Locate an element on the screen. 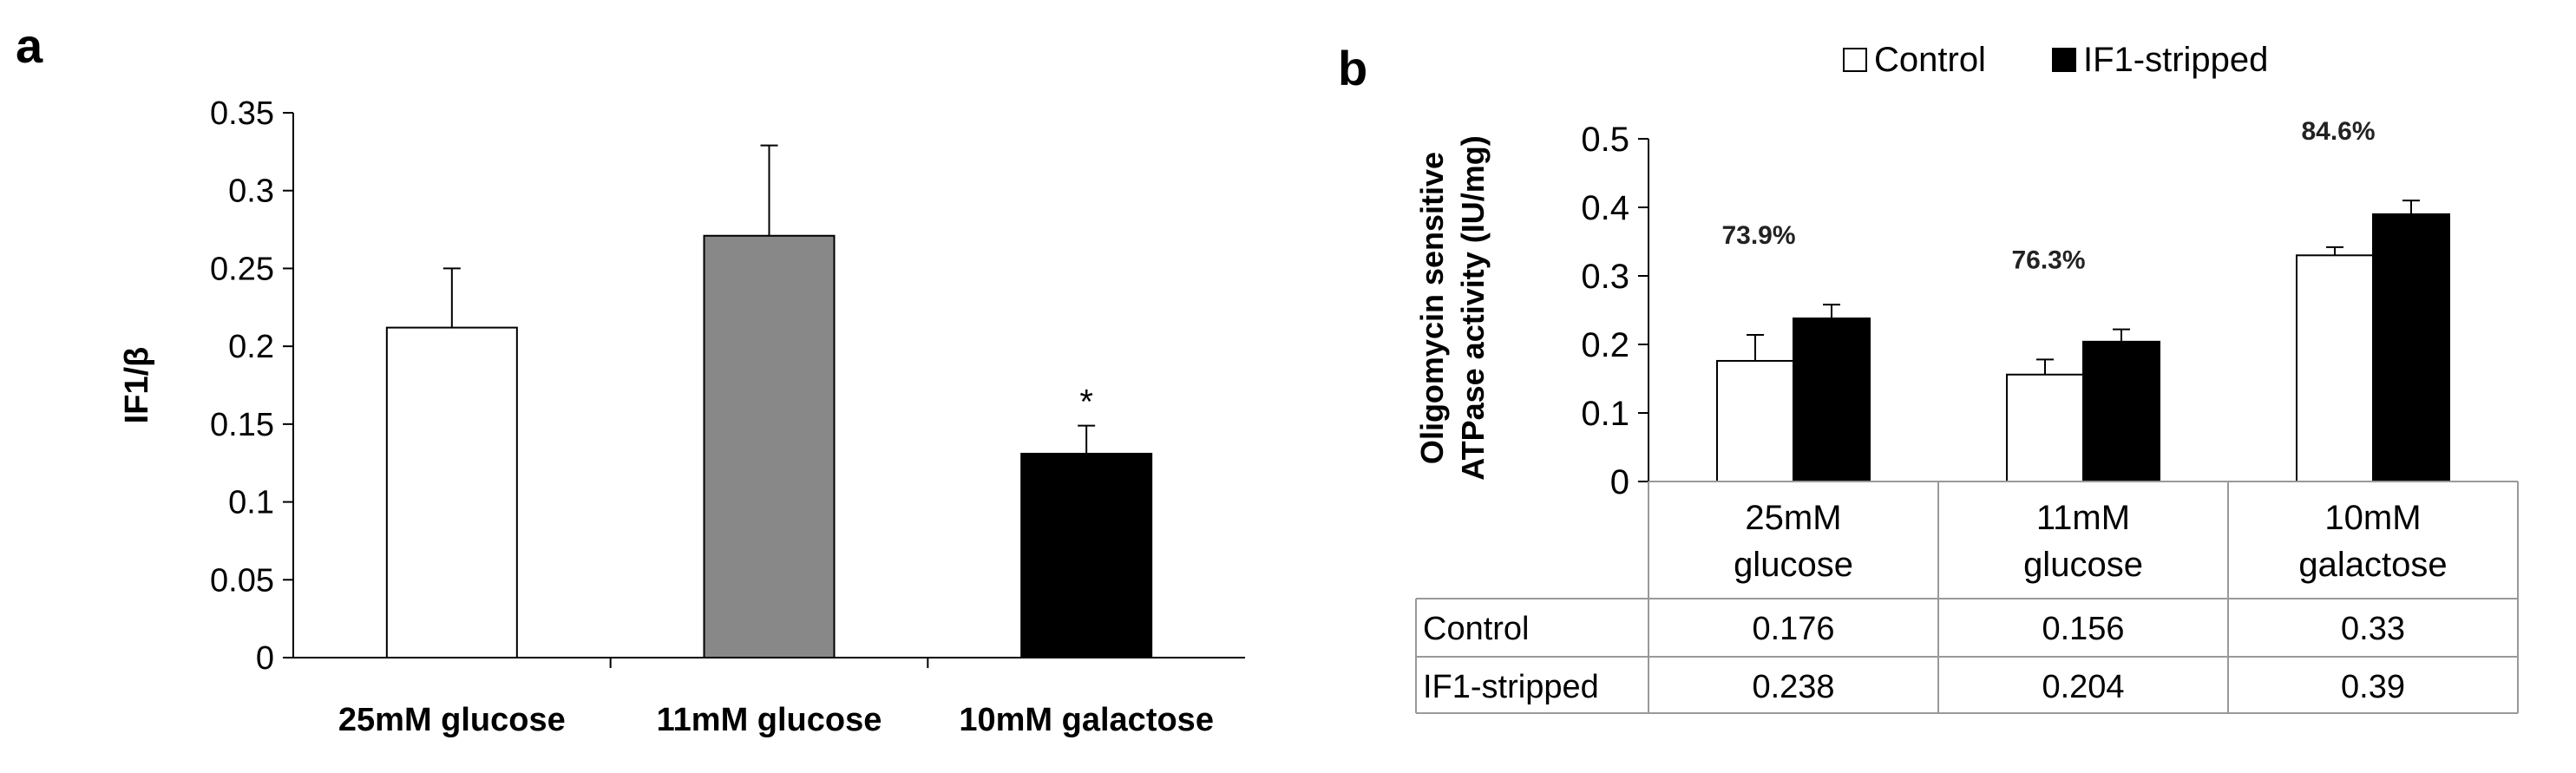 This screenshot has width=2576, height=773. chart-a-significance-marker: * is located at coordinates (1086, 402).